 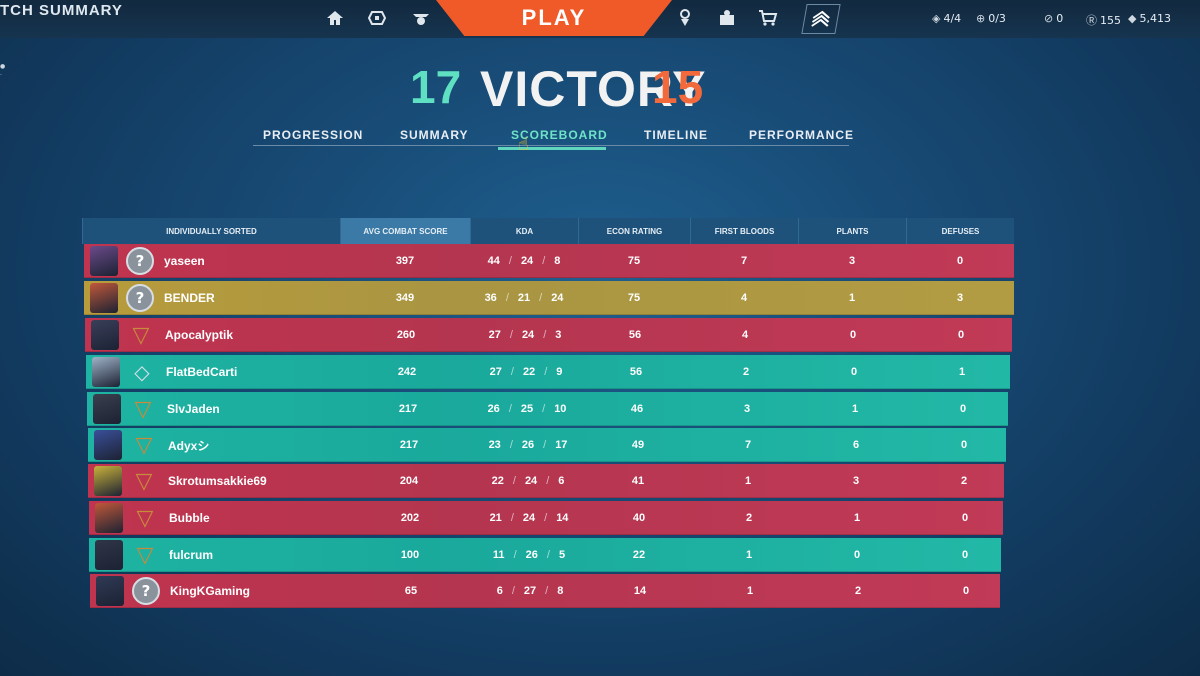 What do you see at coordinates (529, 372) in the screenshot?
I see `kda-deaths: 22` at bounding box center [529, 372].